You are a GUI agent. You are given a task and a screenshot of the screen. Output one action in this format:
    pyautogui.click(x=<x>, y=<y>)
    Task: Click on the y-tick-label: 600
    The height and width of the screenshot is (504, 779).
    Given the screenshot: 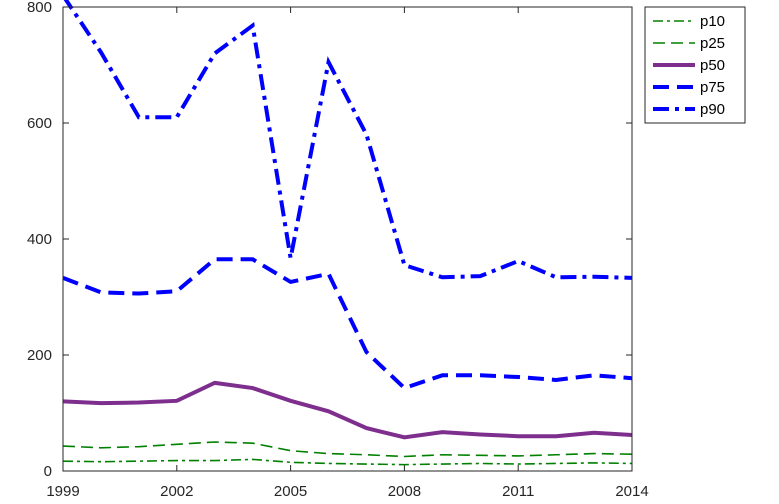 What is the action you would take?
    pyautogui.click(x=39, y=123)
    